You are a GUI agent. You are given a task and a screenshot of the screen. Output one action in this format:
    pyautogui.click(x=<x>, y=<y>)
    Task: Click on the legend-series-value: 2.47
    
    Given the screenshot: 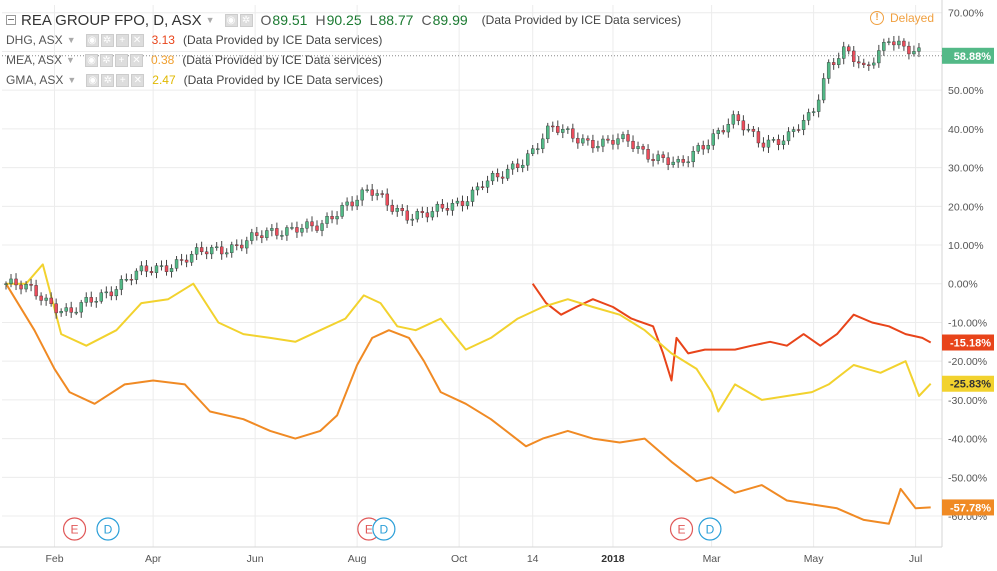 What is the action you would take?
    pyautogui.click(x=164, y=80)
    